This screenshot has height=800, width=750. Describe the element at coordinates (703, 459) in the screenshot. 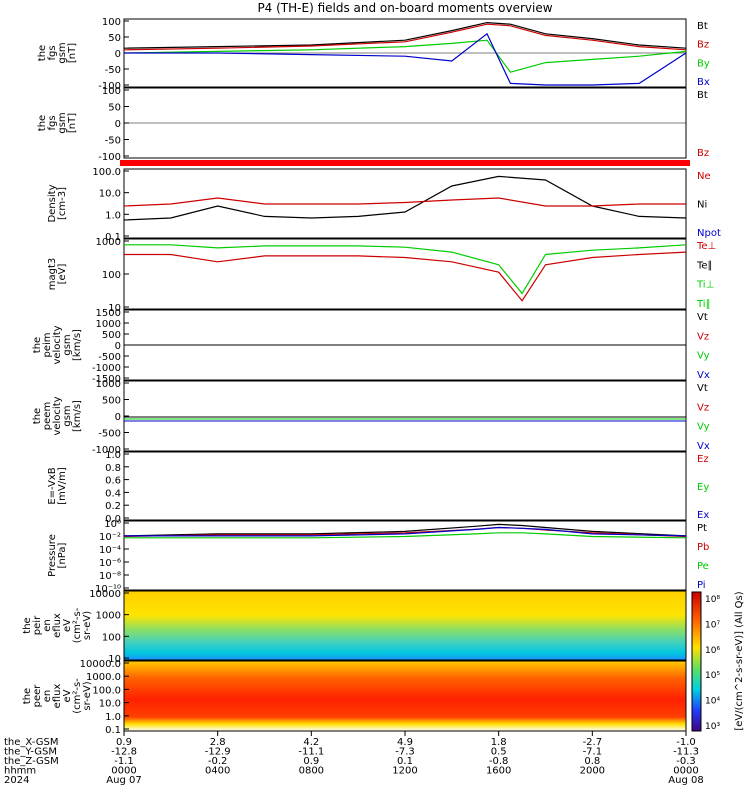

I see `legend-efield-Ez: Ez` at that location.